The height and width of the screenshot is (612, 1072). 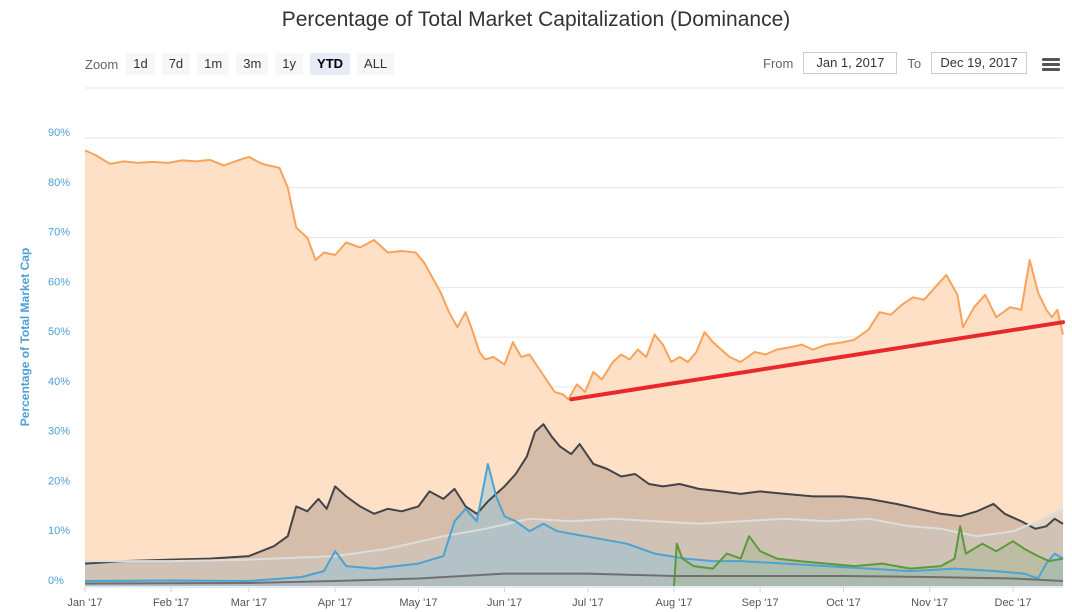 I want to click on zoom-button-ytd: YTD, so click(x=330, y=64).